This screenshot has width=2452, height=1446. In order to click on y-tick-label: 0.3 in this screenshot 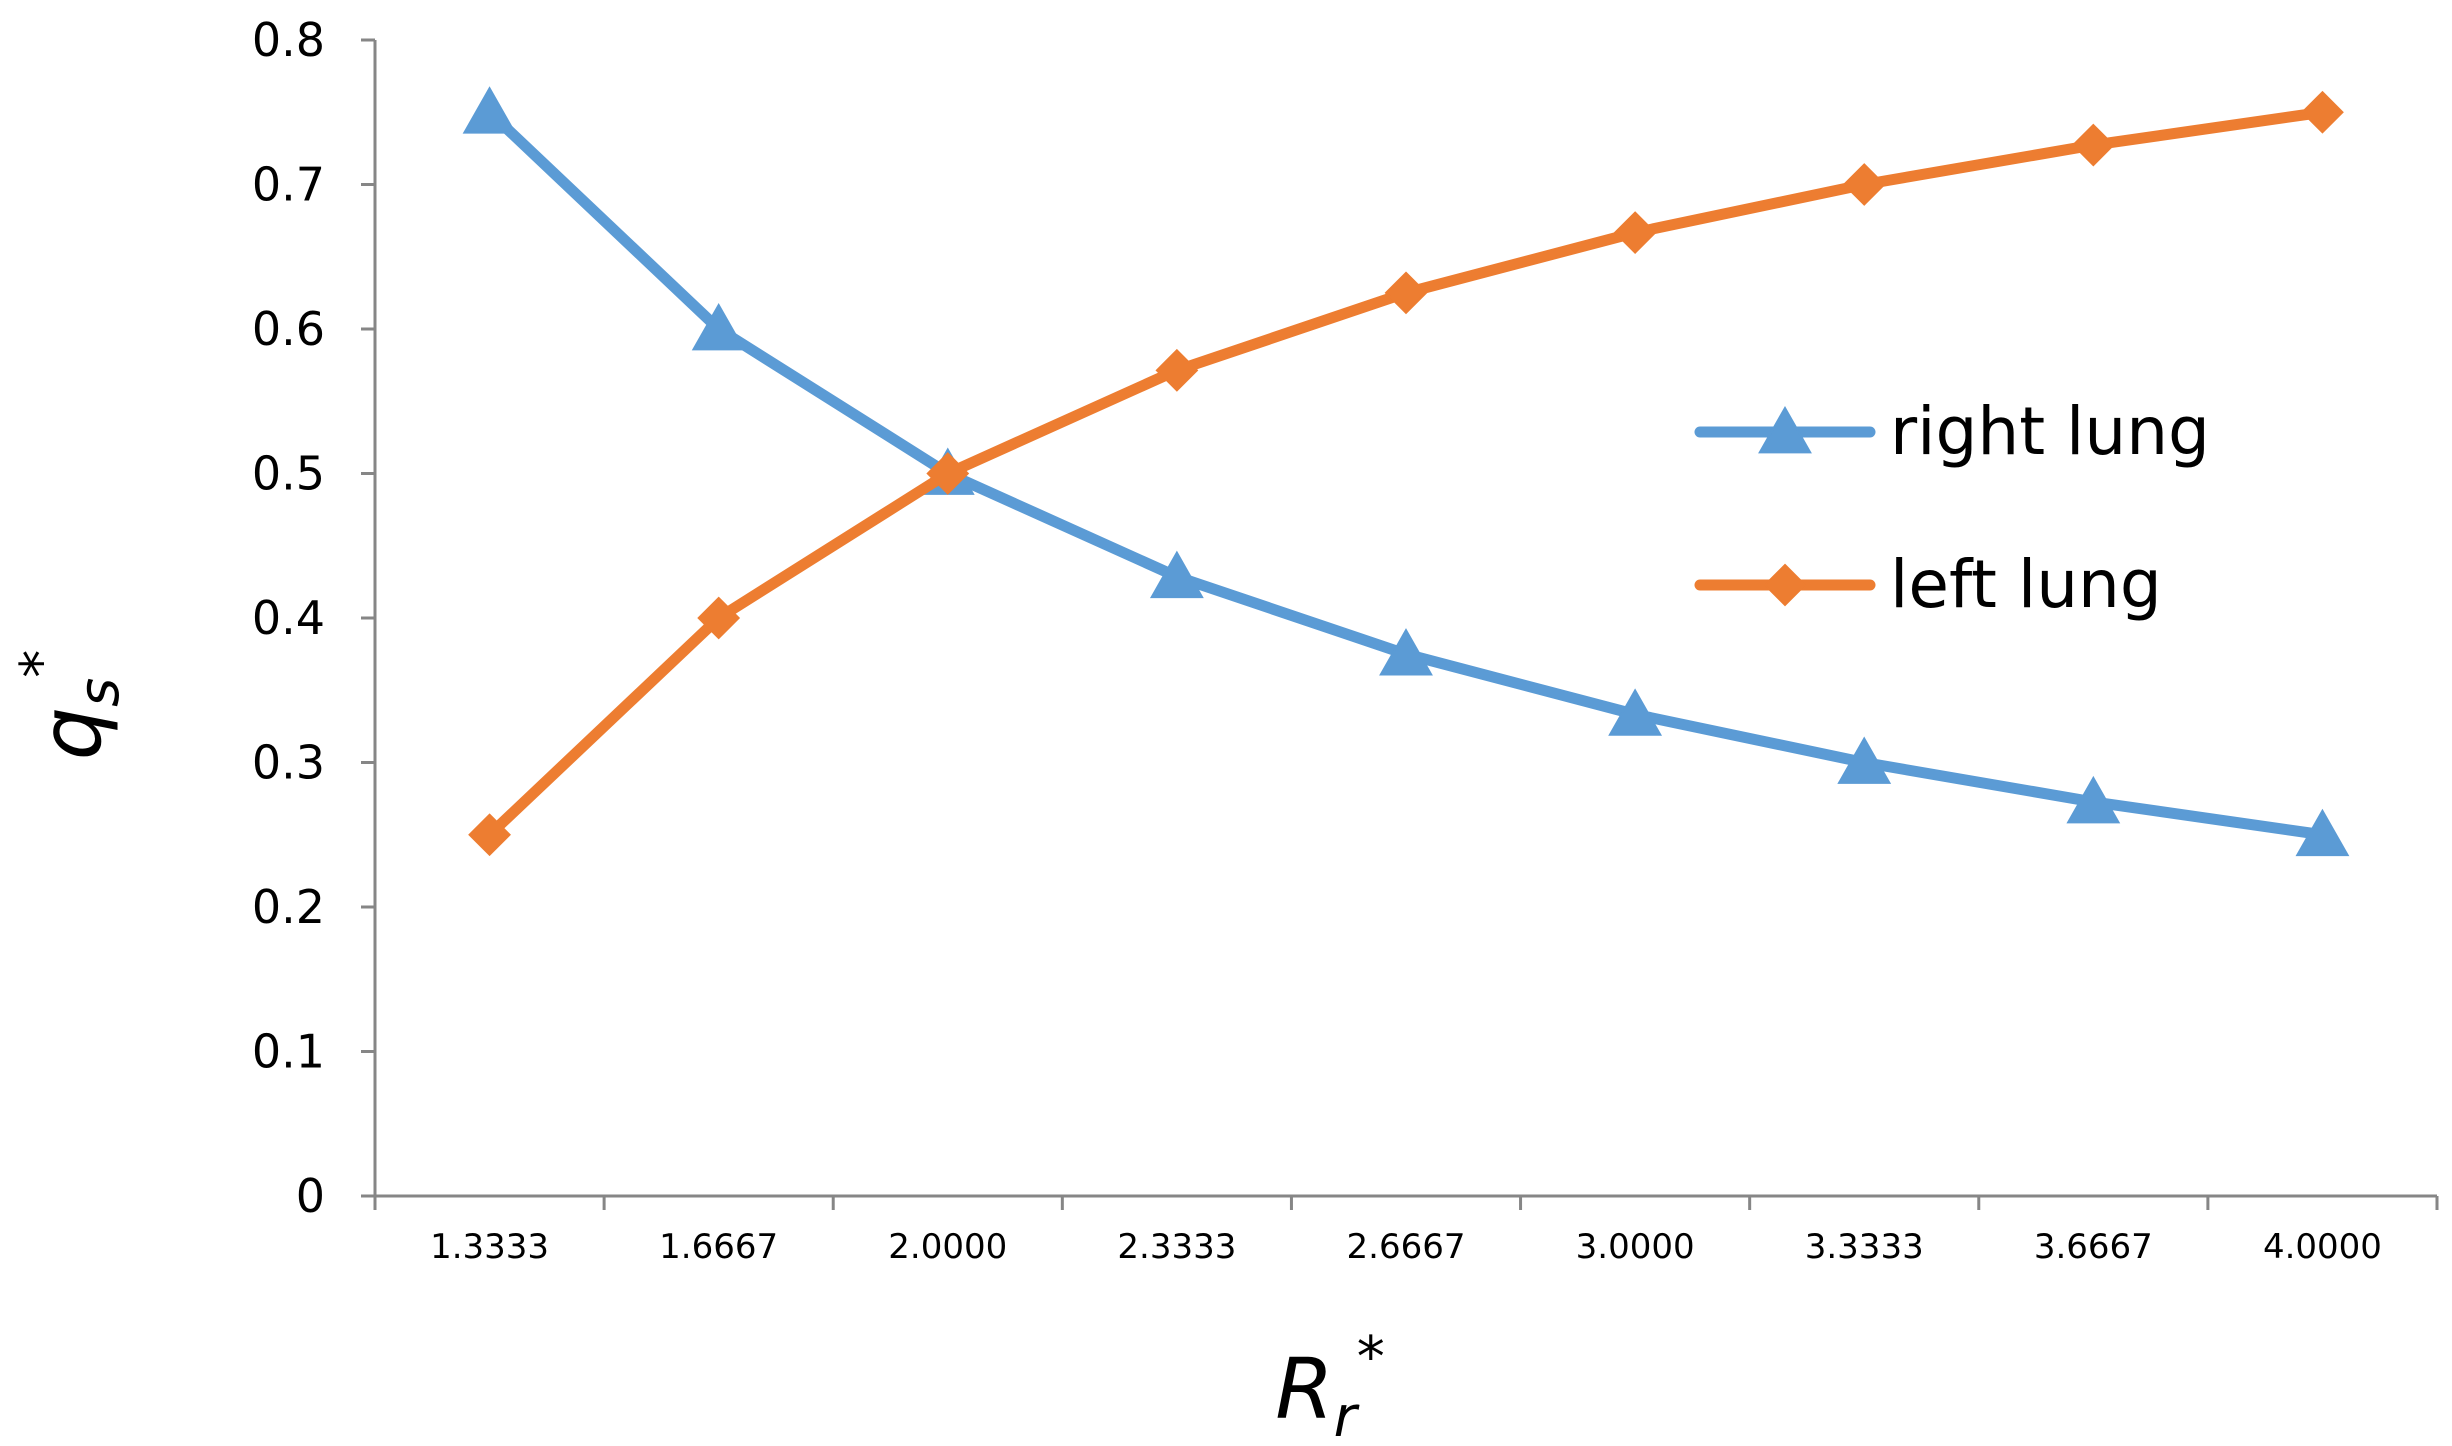, I will do `click(288, 763)`.